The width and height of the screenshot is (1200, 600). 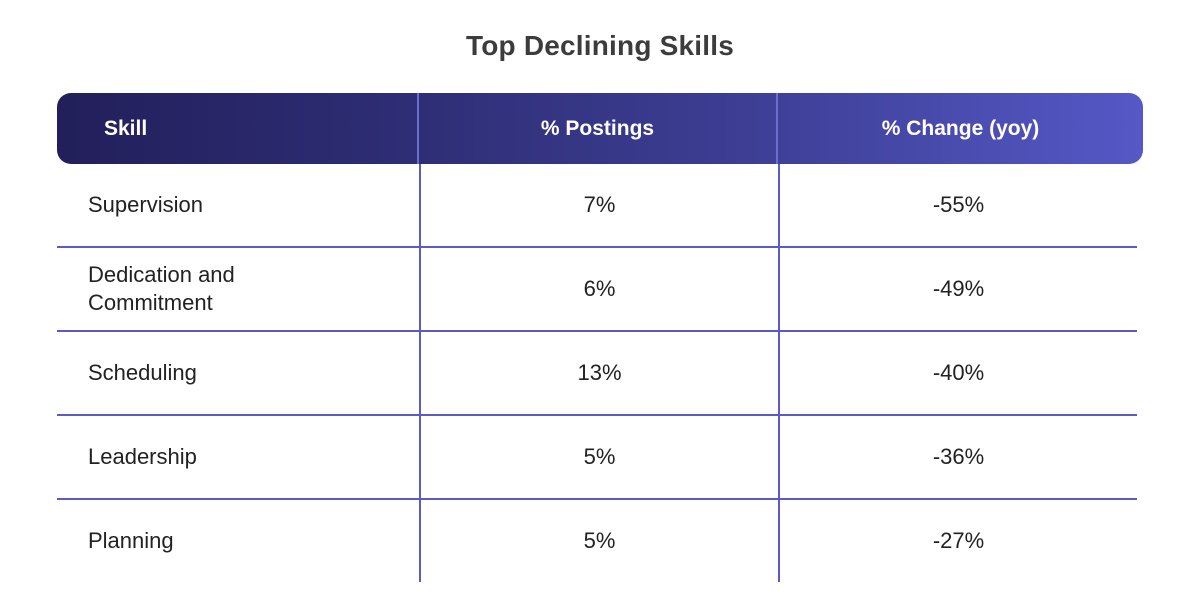 What do you see at coordinates (238, 541) in the screenshot?
I see `skill-cell: Planning` at bounding box center [238, 541].